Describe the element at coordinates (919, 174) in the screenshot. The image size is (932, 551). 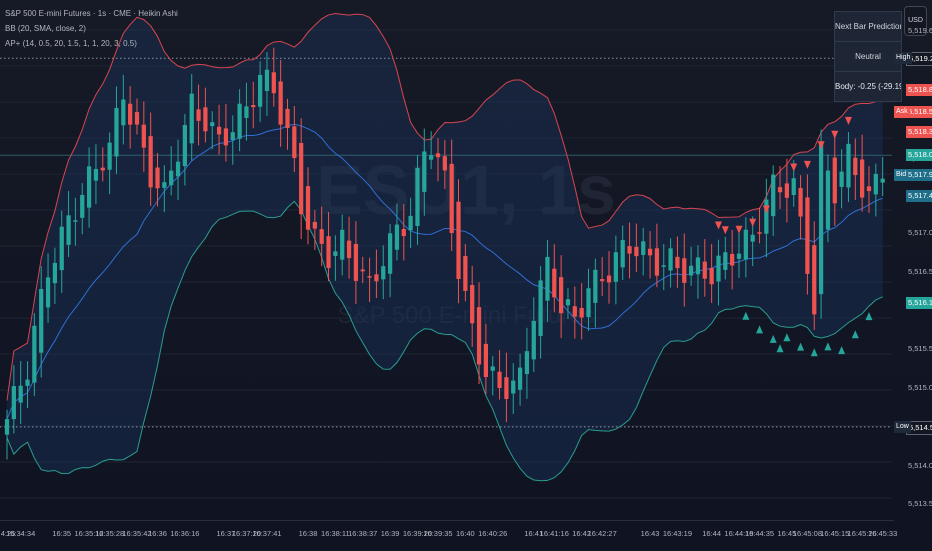
I see `price-label: 5,517.95` at that location.